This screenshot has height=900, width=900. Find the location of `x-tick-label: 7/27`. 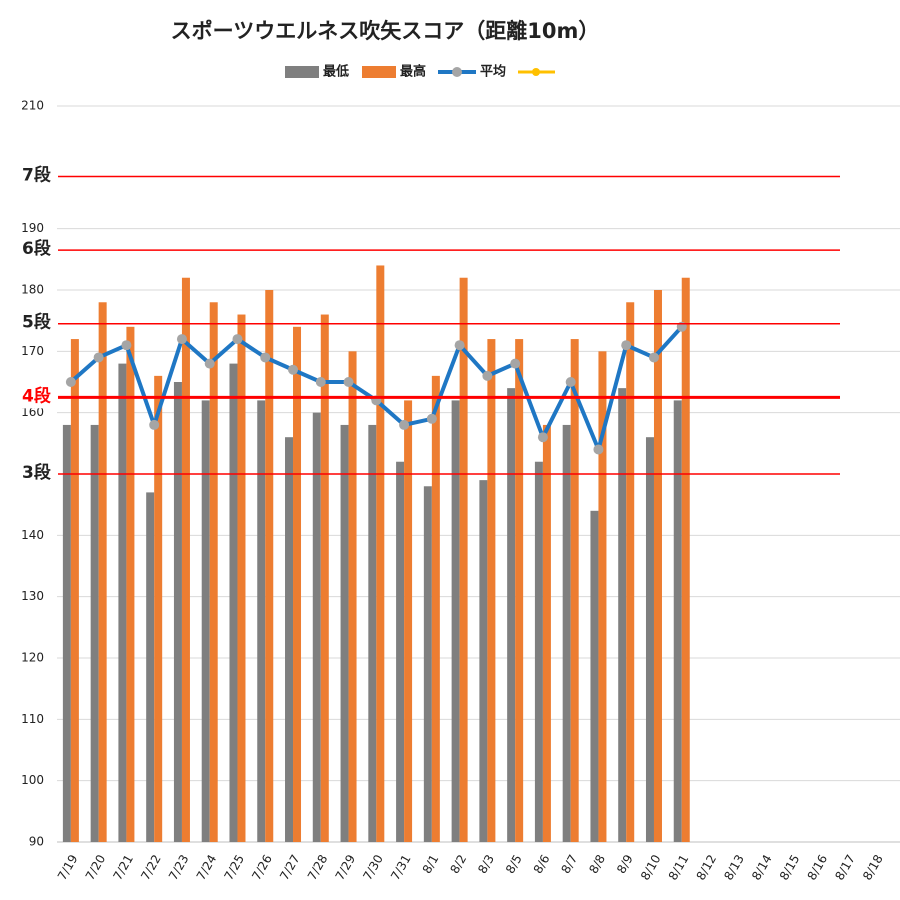

x-tick-label: 7/27 is located at coordinates (290, 867).